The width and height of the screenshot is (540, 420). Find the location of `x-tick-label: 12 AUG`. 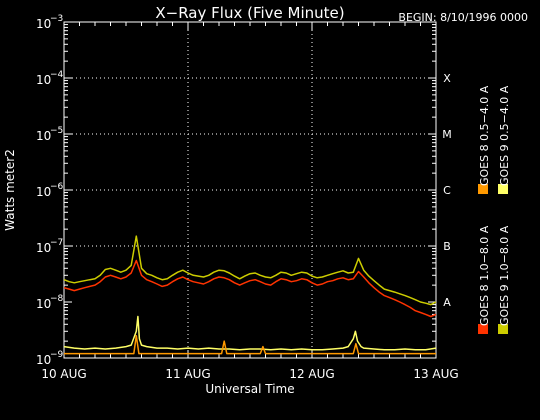

x-tick-label: 12 AUG is located at coordinates (311, 374).